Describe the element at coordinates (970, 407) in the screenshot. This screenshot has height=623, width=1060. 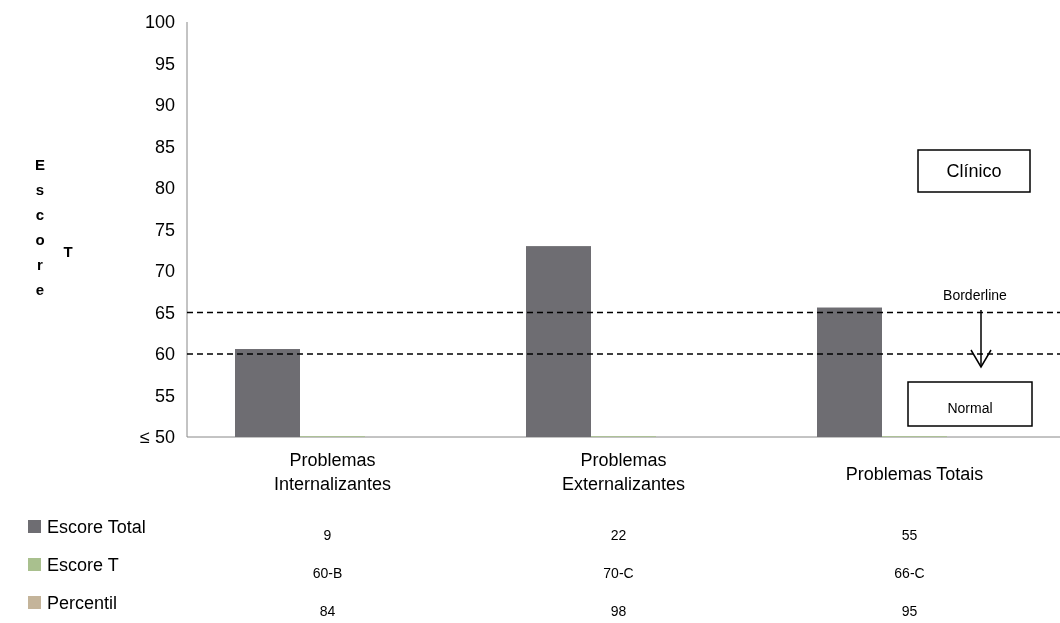
I see `annotation: Normal` at that location.